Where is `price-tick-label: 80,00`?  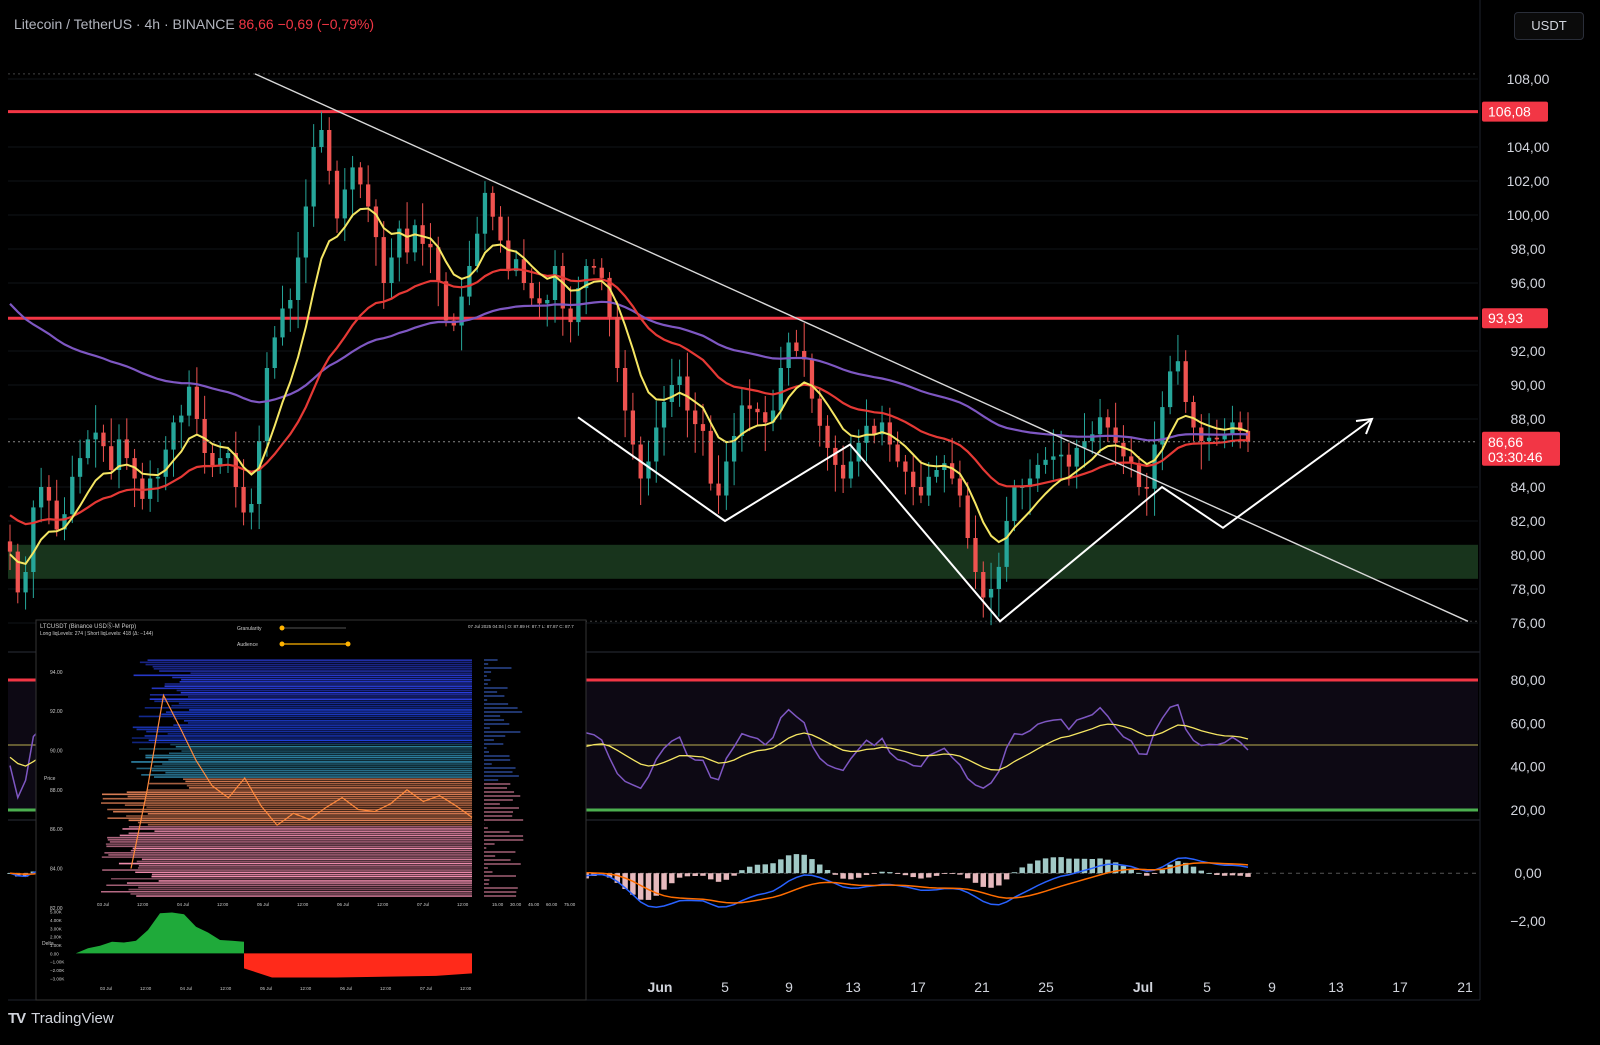 price-tick-label: 80,00 is located at coordinates (1527, 555).